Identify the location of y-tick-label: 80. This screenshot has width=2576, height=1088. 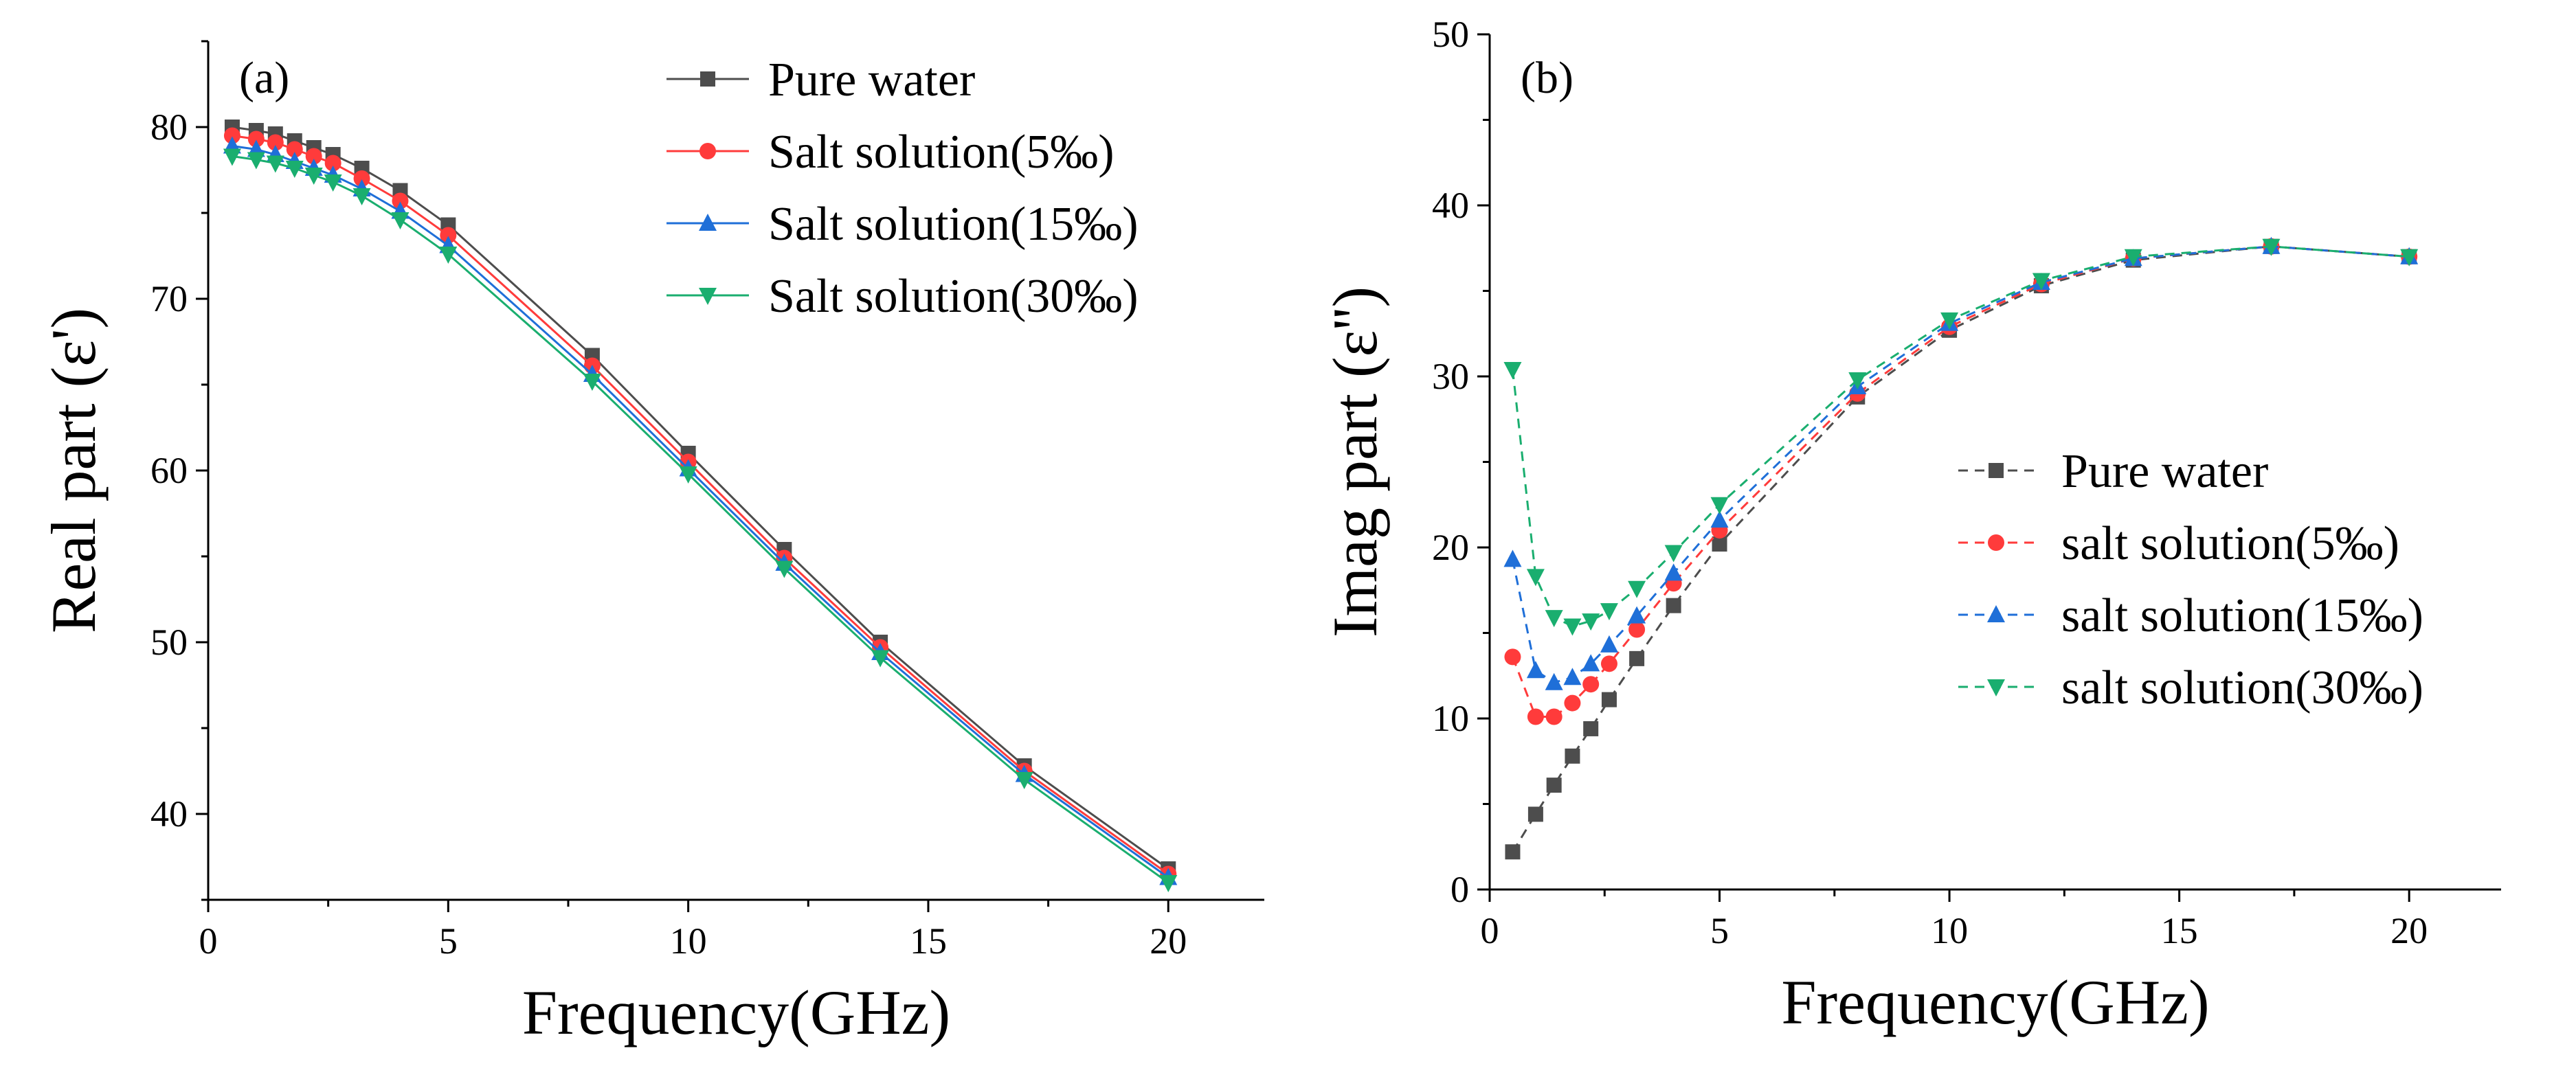
(169, 127).